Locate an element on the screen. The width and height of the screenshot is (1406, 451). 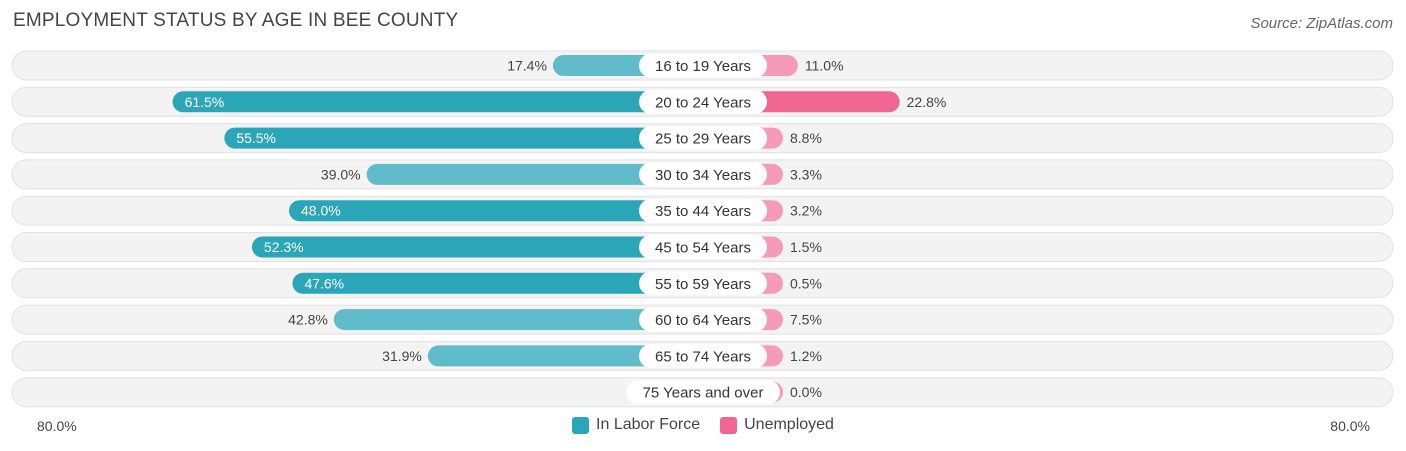
value-label-unemployed: 22.8% is located at coordinates (927, 102).